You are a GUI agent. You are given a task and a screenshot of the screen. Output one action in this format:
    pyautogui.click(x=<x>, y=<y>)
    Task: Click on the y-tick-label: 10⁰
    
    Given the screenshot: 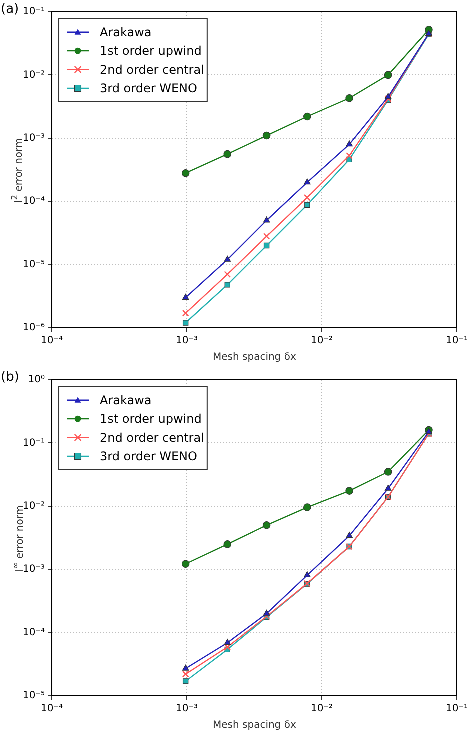 What is the action you would take?
    pyautogui.click(x=37, y=380)
    